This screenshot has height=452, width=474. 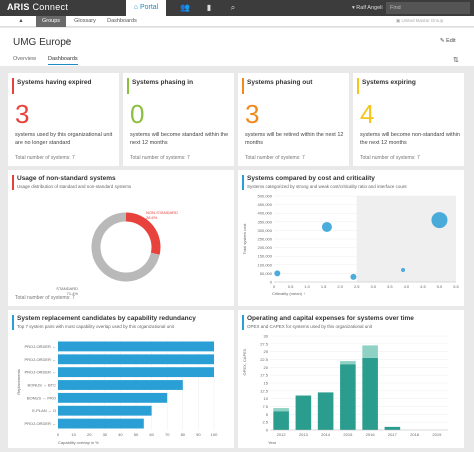 What do you see at coordinates (266, 367) in the screenshot?
I see `y-tick-label: 20` at bounding box center [266, 367].